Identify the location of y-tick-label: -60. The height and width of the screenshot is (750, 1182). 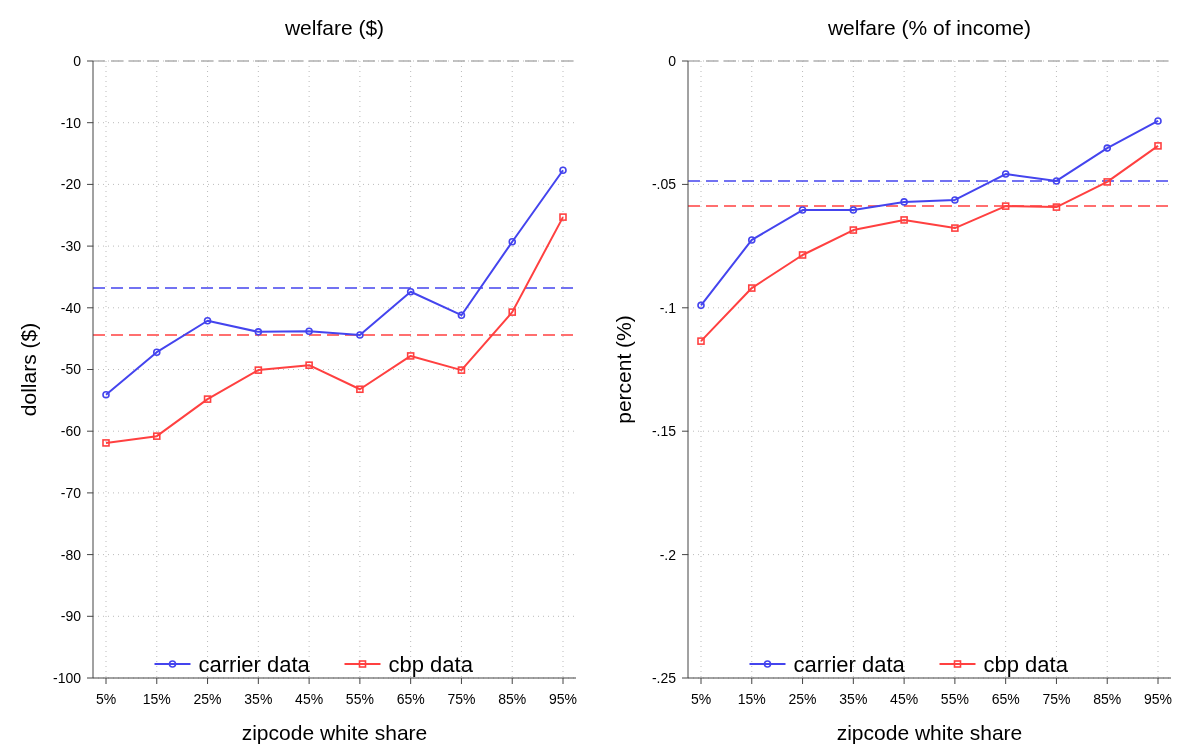
(71, 431).